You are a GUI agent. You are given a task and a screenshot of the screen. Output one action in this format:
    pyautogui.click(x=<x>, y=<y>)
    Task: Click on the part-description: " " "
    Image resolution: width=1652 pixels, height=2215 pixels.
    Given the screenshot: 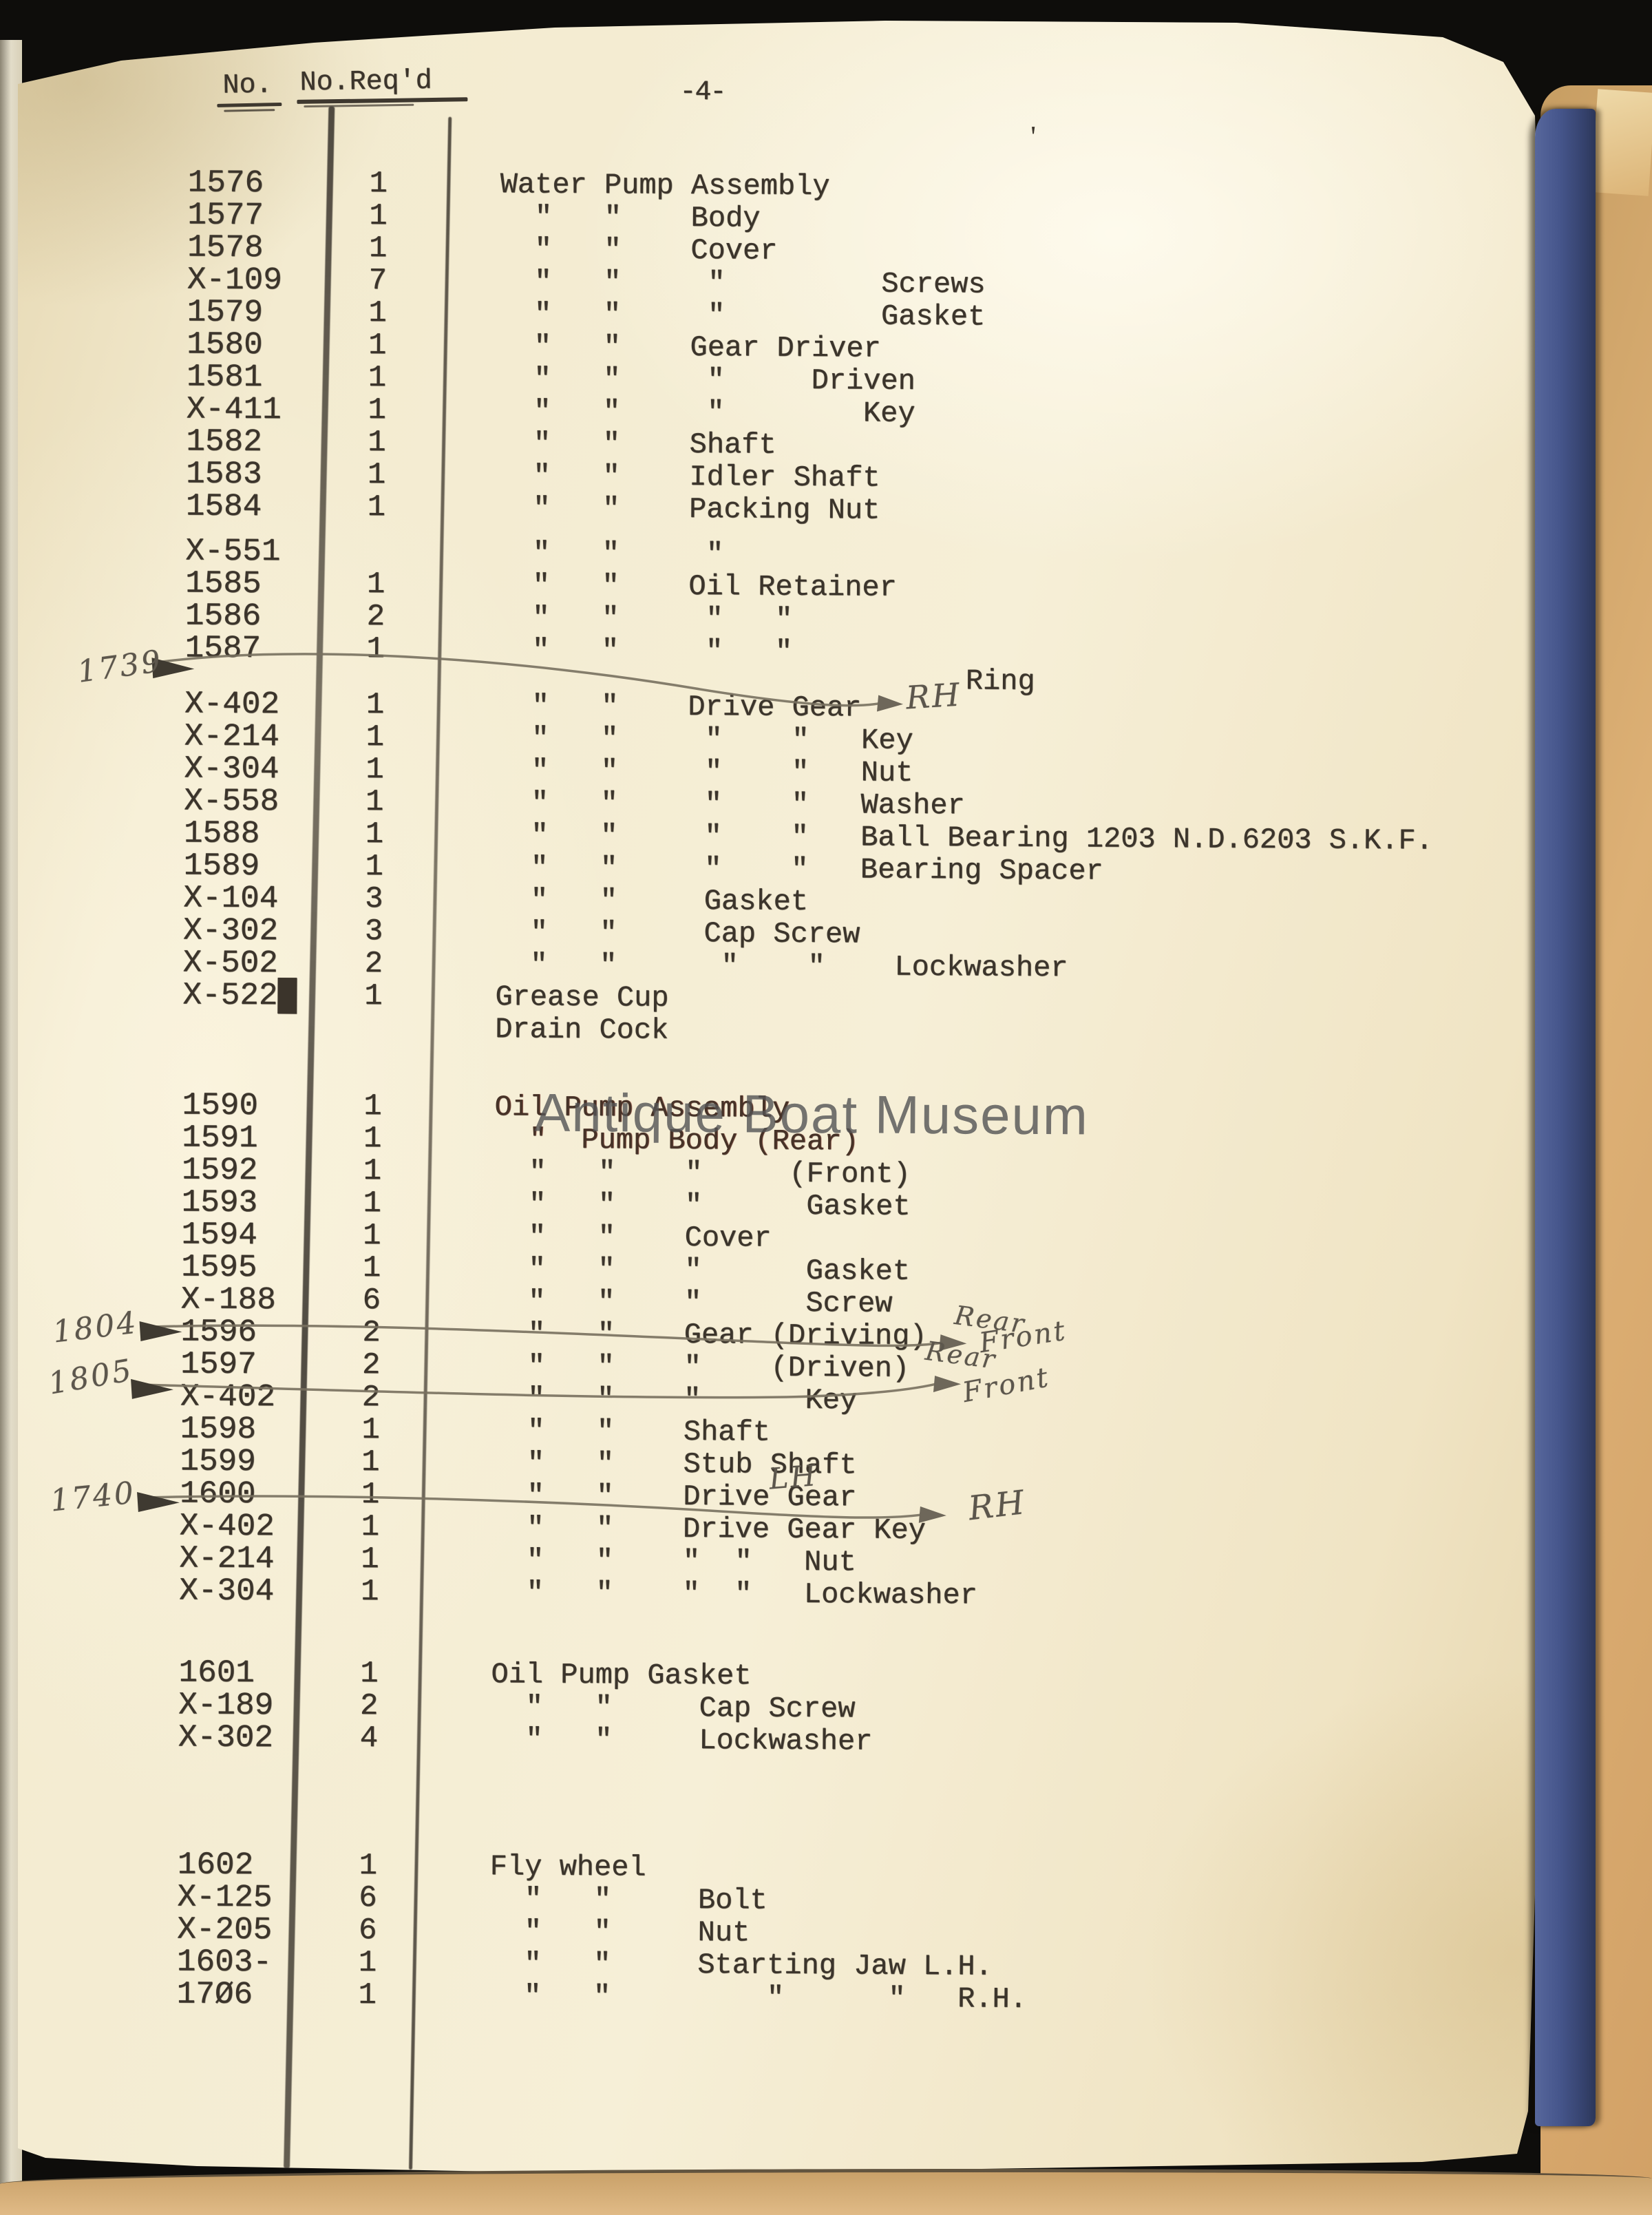 What is the action you would take?
    pyautogui.click(x=610, y=554)
    